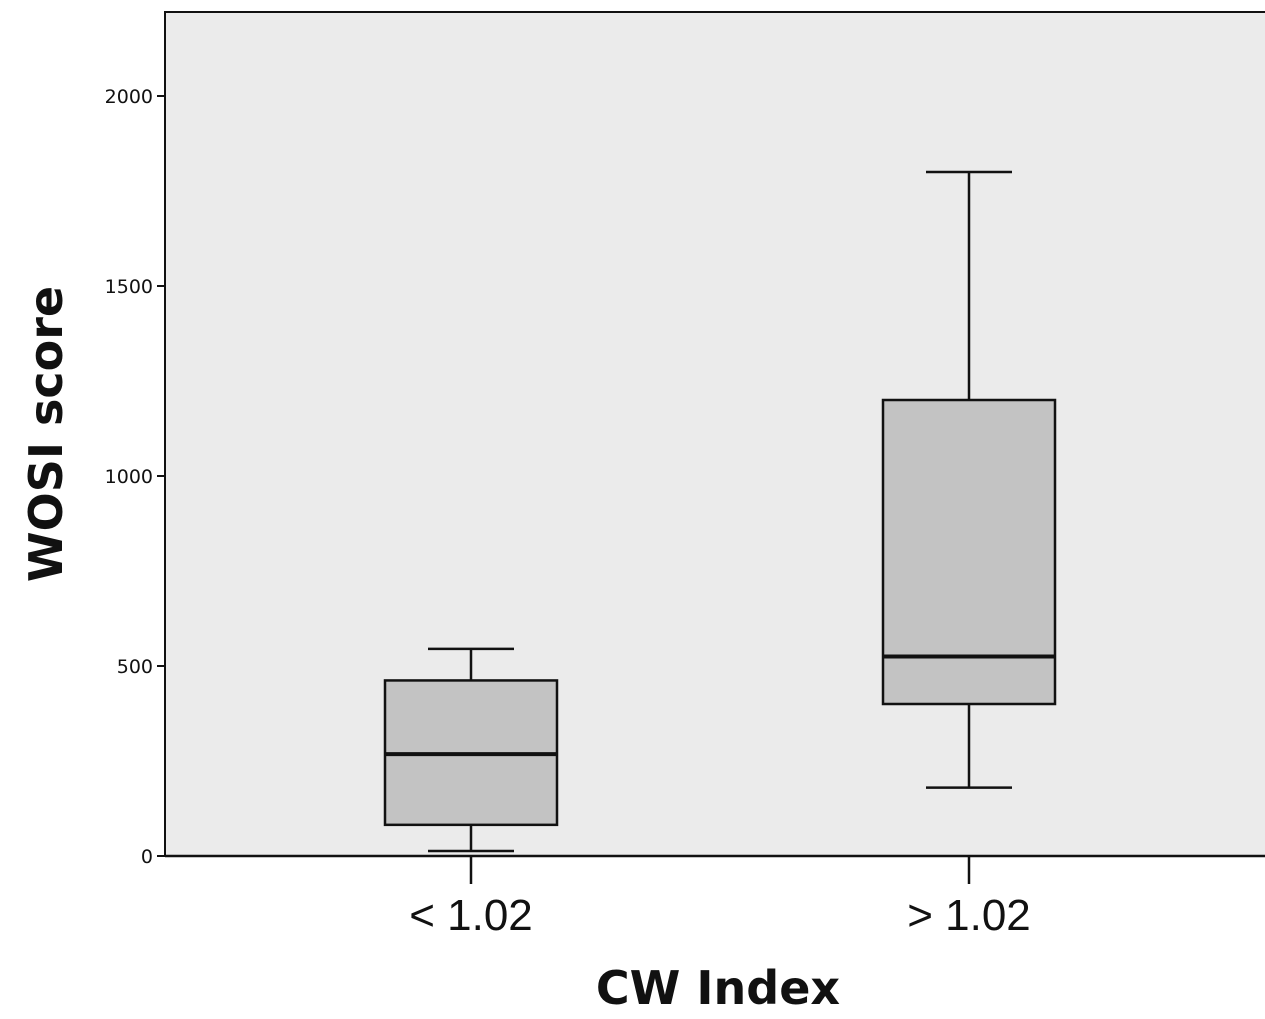  Describe the element at coordinates (718, 988) in the screenshot. I see `x-axis-title: CW Index` at that location.